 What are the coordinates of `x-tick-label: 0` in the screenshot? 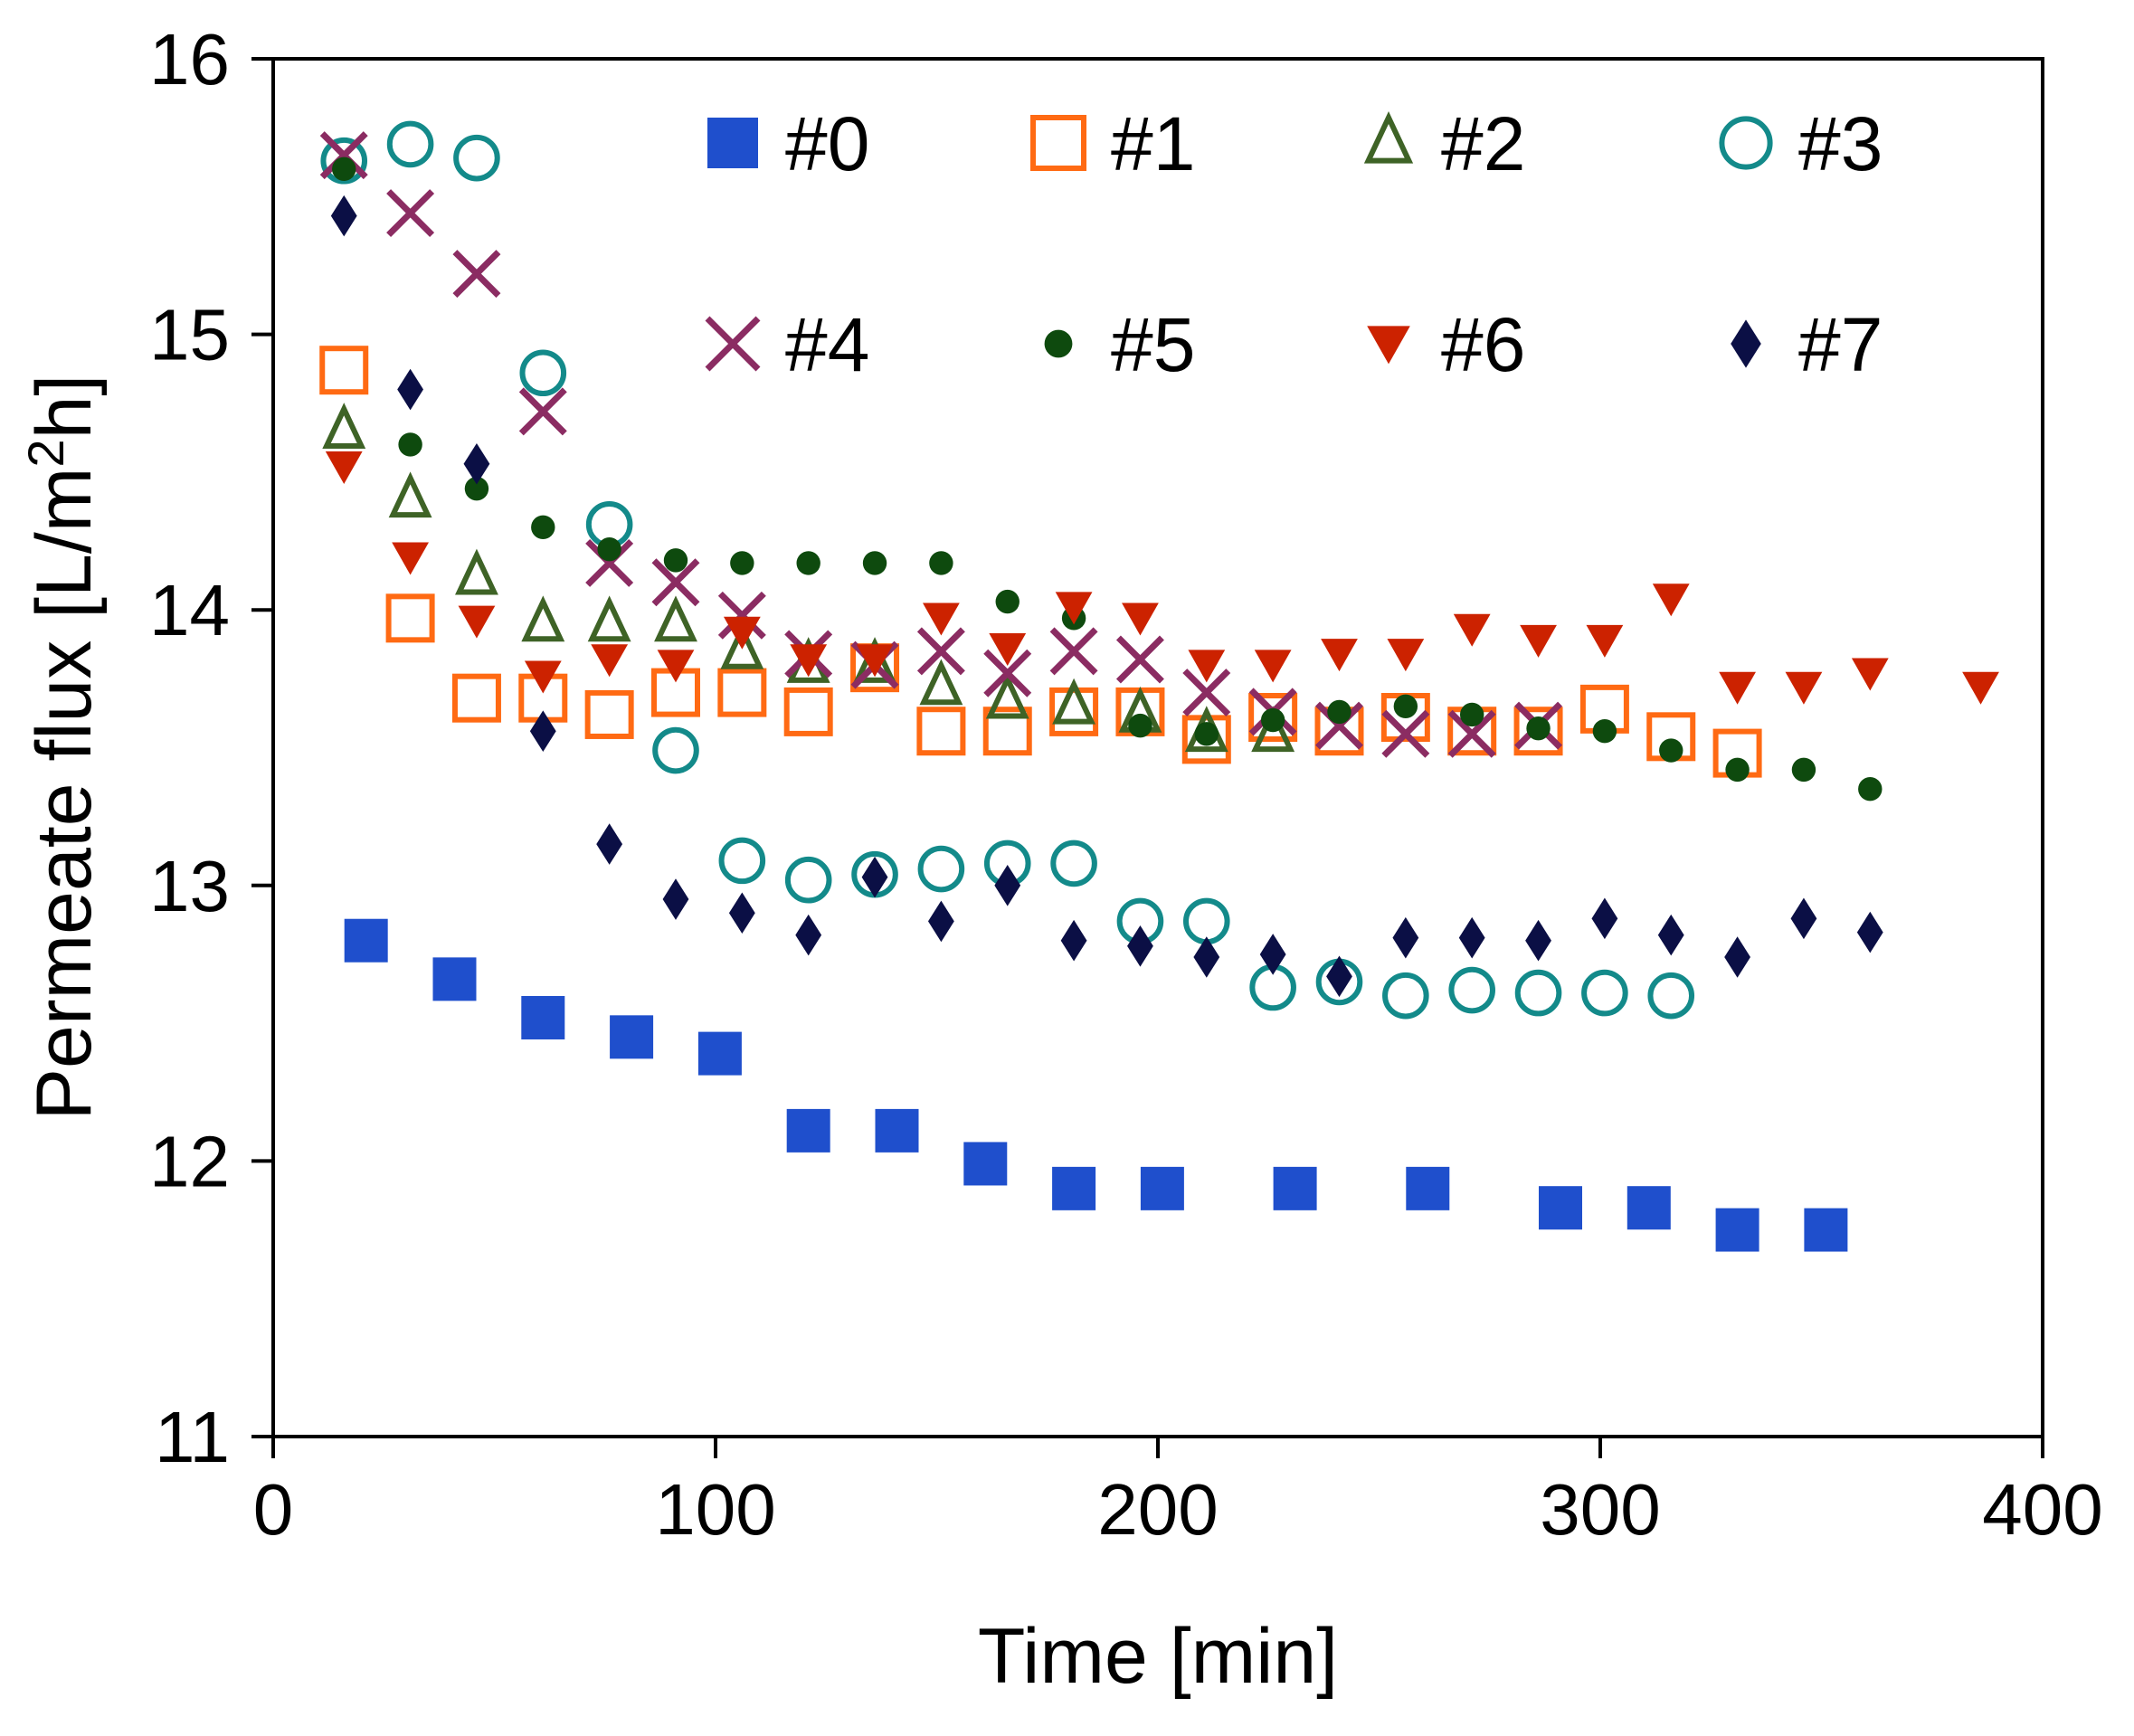 It's located at (273, 1509).